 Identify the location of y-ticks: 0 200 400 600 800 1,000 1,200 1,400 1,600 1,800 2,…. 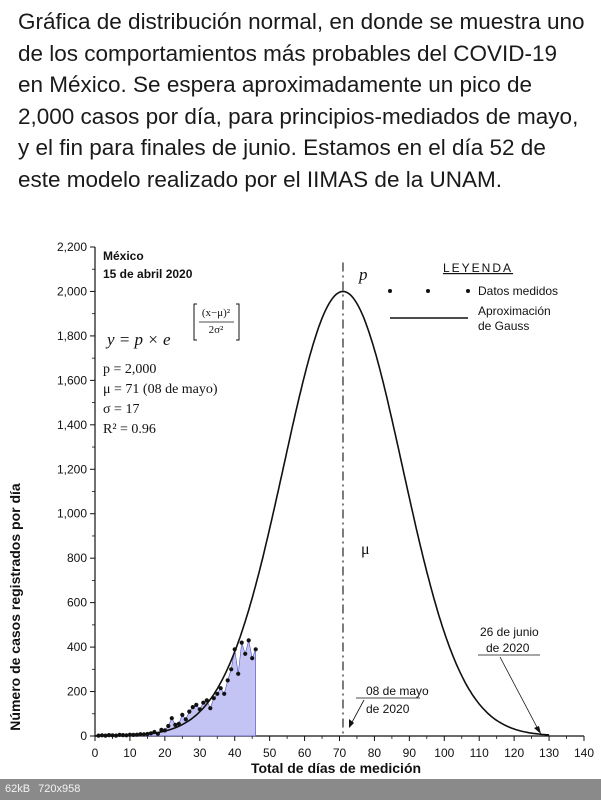
(76, 491).